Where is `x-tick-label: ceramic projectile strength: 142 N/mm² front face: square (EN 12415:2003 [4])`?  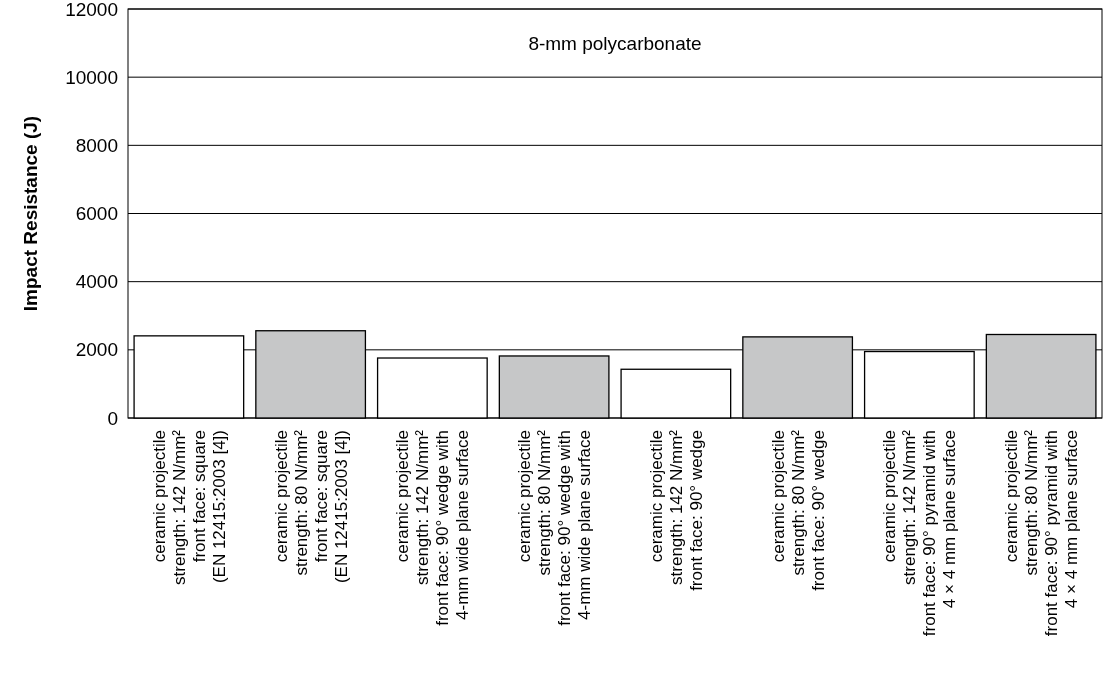
x-tick-label: ceramic projectile strength: 142 N/mm² front face: square (EN 12415:2003 [4]) is located at coordinates (189, 507).